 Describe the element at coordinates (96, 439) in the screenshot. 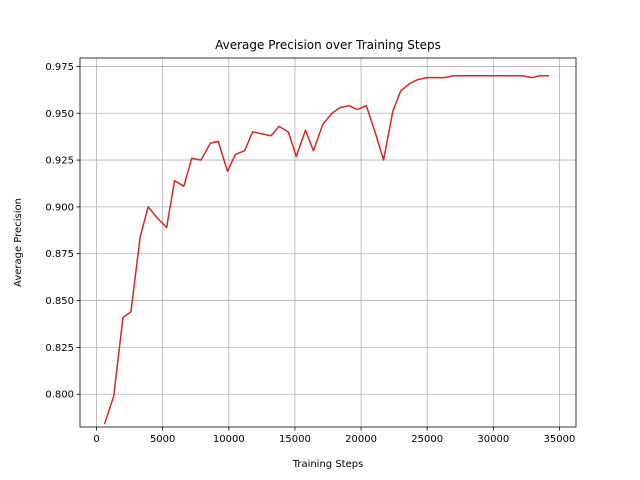

I see `x-tick-label: 0` at that location.